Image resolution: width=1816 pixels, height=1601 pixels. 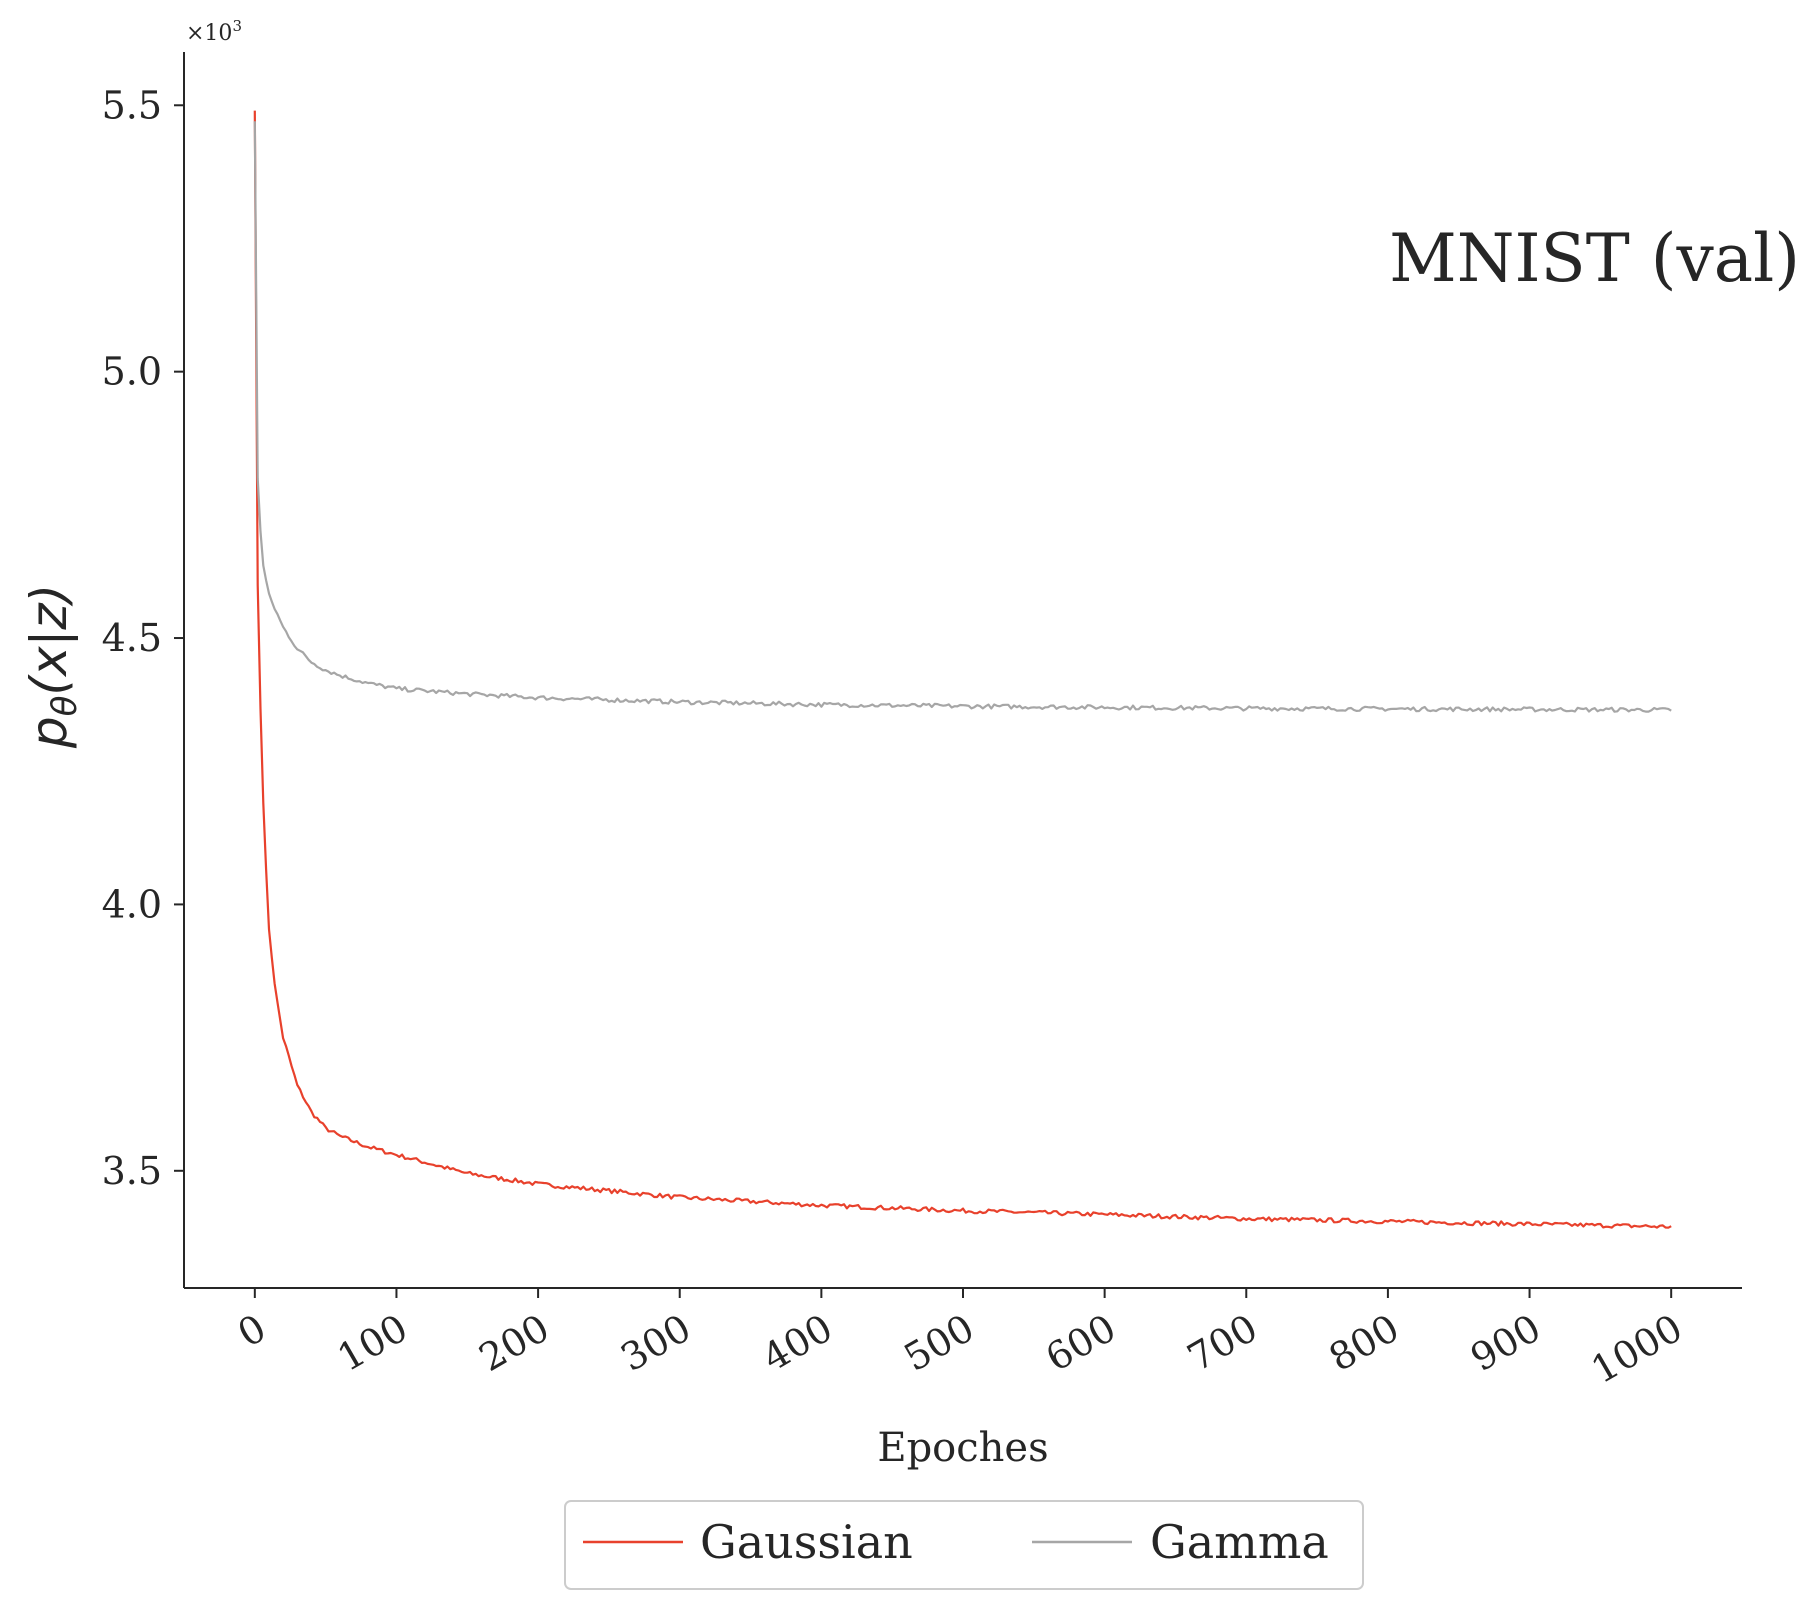 What do you see at coordinates (655, 1343) in the screenshot?
I see `x-tick-label: 300` at bounding box center [655, 1343].